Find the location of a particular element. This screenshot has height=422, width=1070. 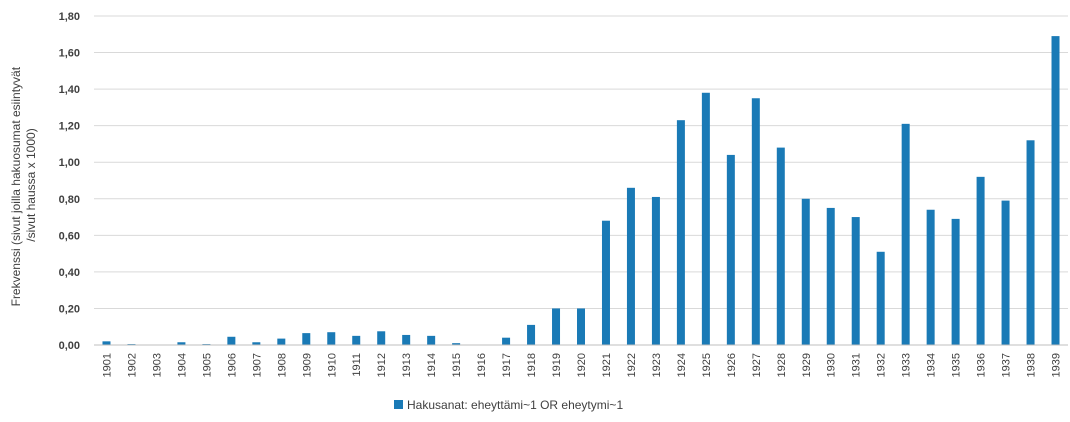

bar-1923 is located at coordinates (655, 270).